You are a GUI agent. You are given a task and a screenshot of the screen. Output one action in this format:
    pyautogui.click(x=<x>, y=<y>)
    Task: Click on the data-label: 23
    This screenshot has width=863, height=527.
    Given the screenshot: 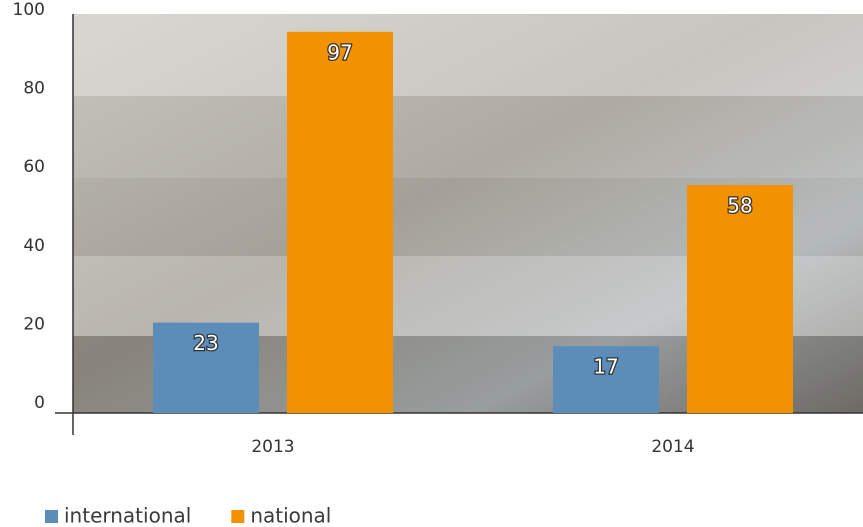 What is the action you would take?
    pyautogui.click(x=205, y=343)
    